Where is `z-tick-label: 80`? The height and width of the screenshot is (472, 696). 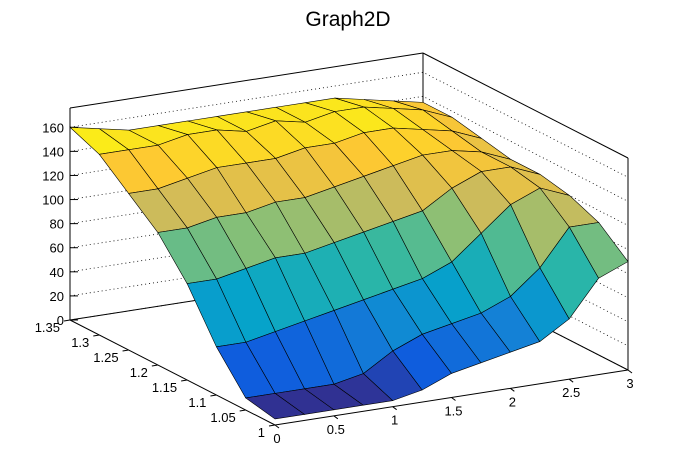
z-tick-label: 80 is located at coordinates (57, 224).